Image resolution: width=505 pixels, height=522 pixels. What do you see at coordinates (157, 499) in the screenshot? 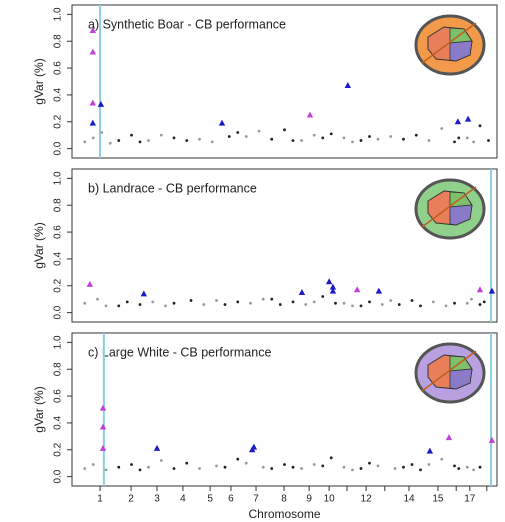
I see `x-tick-label: 3` at bounding box center [157, 499].